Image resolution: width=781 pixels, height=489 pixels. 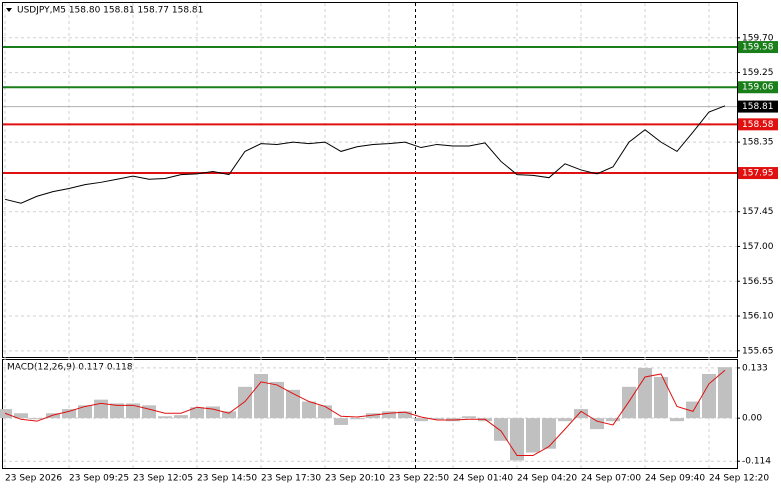 What do you see at coordinates (758, 143) in the screenshot?
I see `y-tick-label: 158.35` at bounding box center [758, 143].